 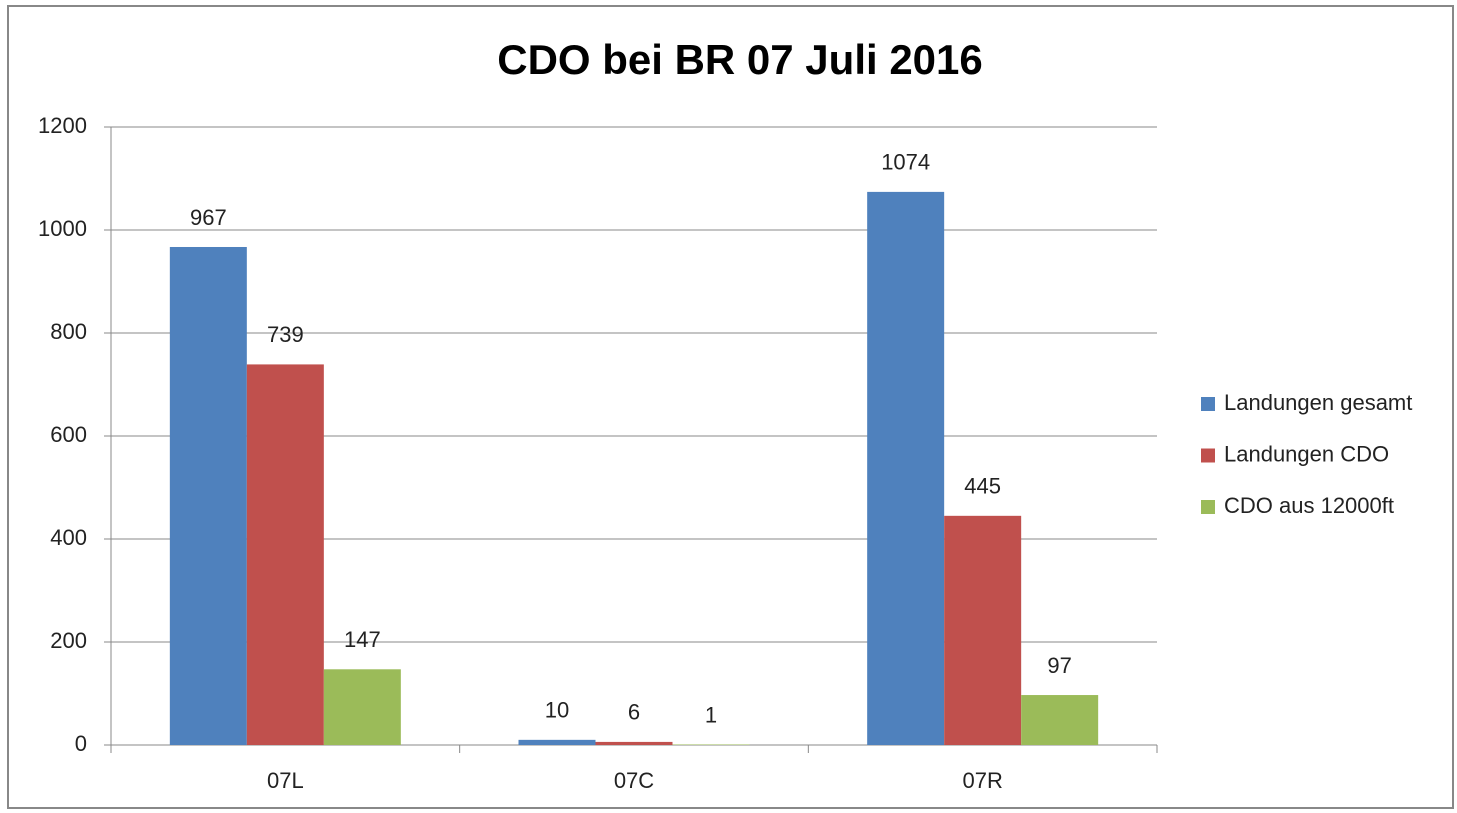 I want to click on data-label: 1074, so click(x=905, y=162).